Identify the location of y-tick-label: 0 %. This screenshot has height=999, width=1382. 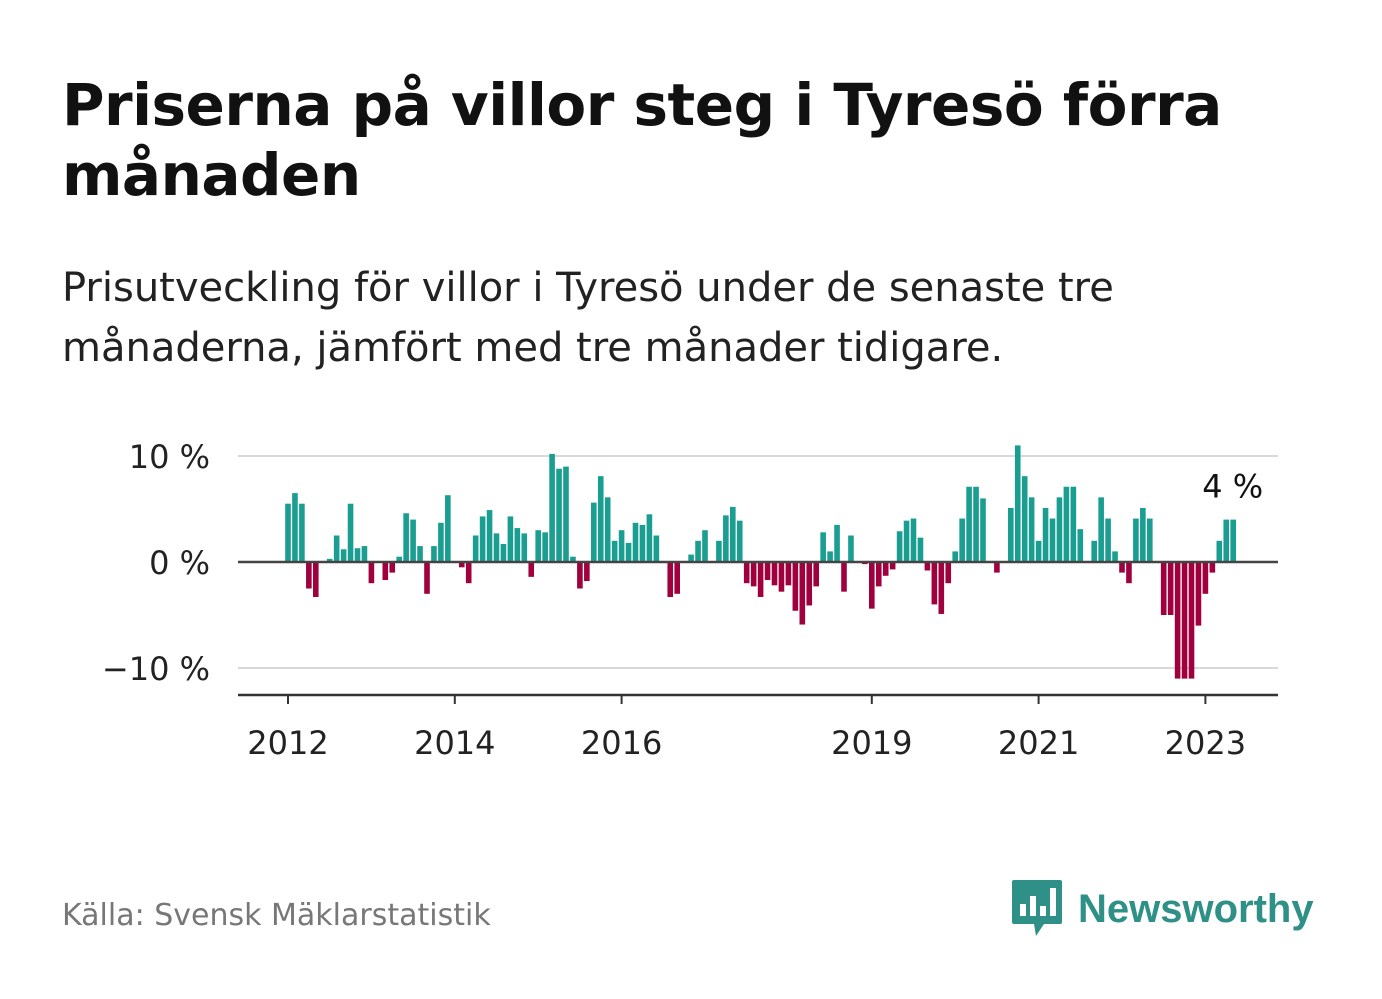
(179, 563).